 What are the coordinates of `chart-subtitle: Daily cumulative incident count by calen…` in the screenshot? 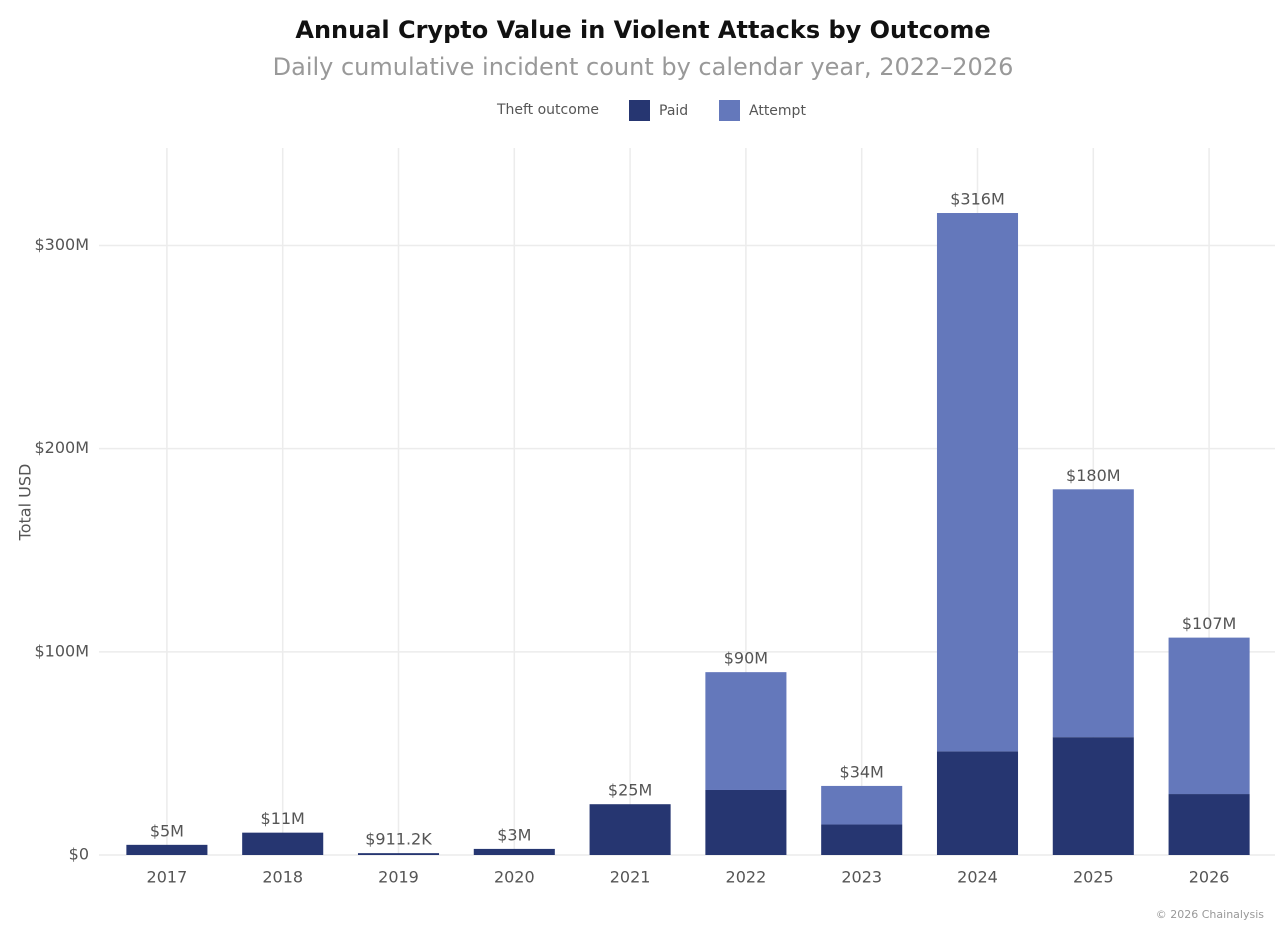 It's located at (643, 67).